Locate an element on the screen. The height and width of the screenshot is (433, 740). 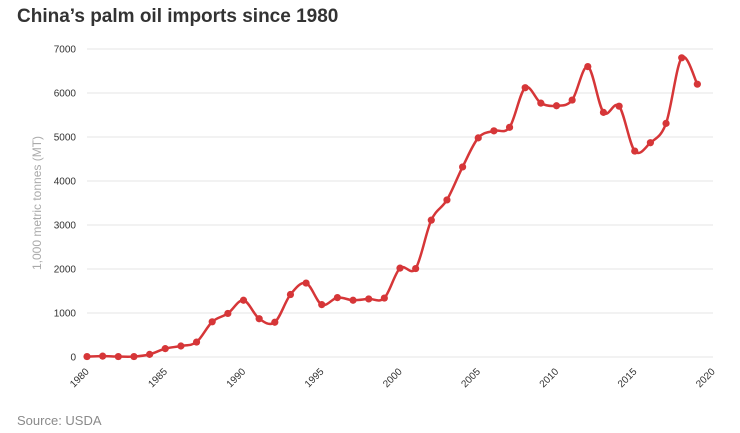
y-tick-label: 5000 is located at coordinates (65, 138).